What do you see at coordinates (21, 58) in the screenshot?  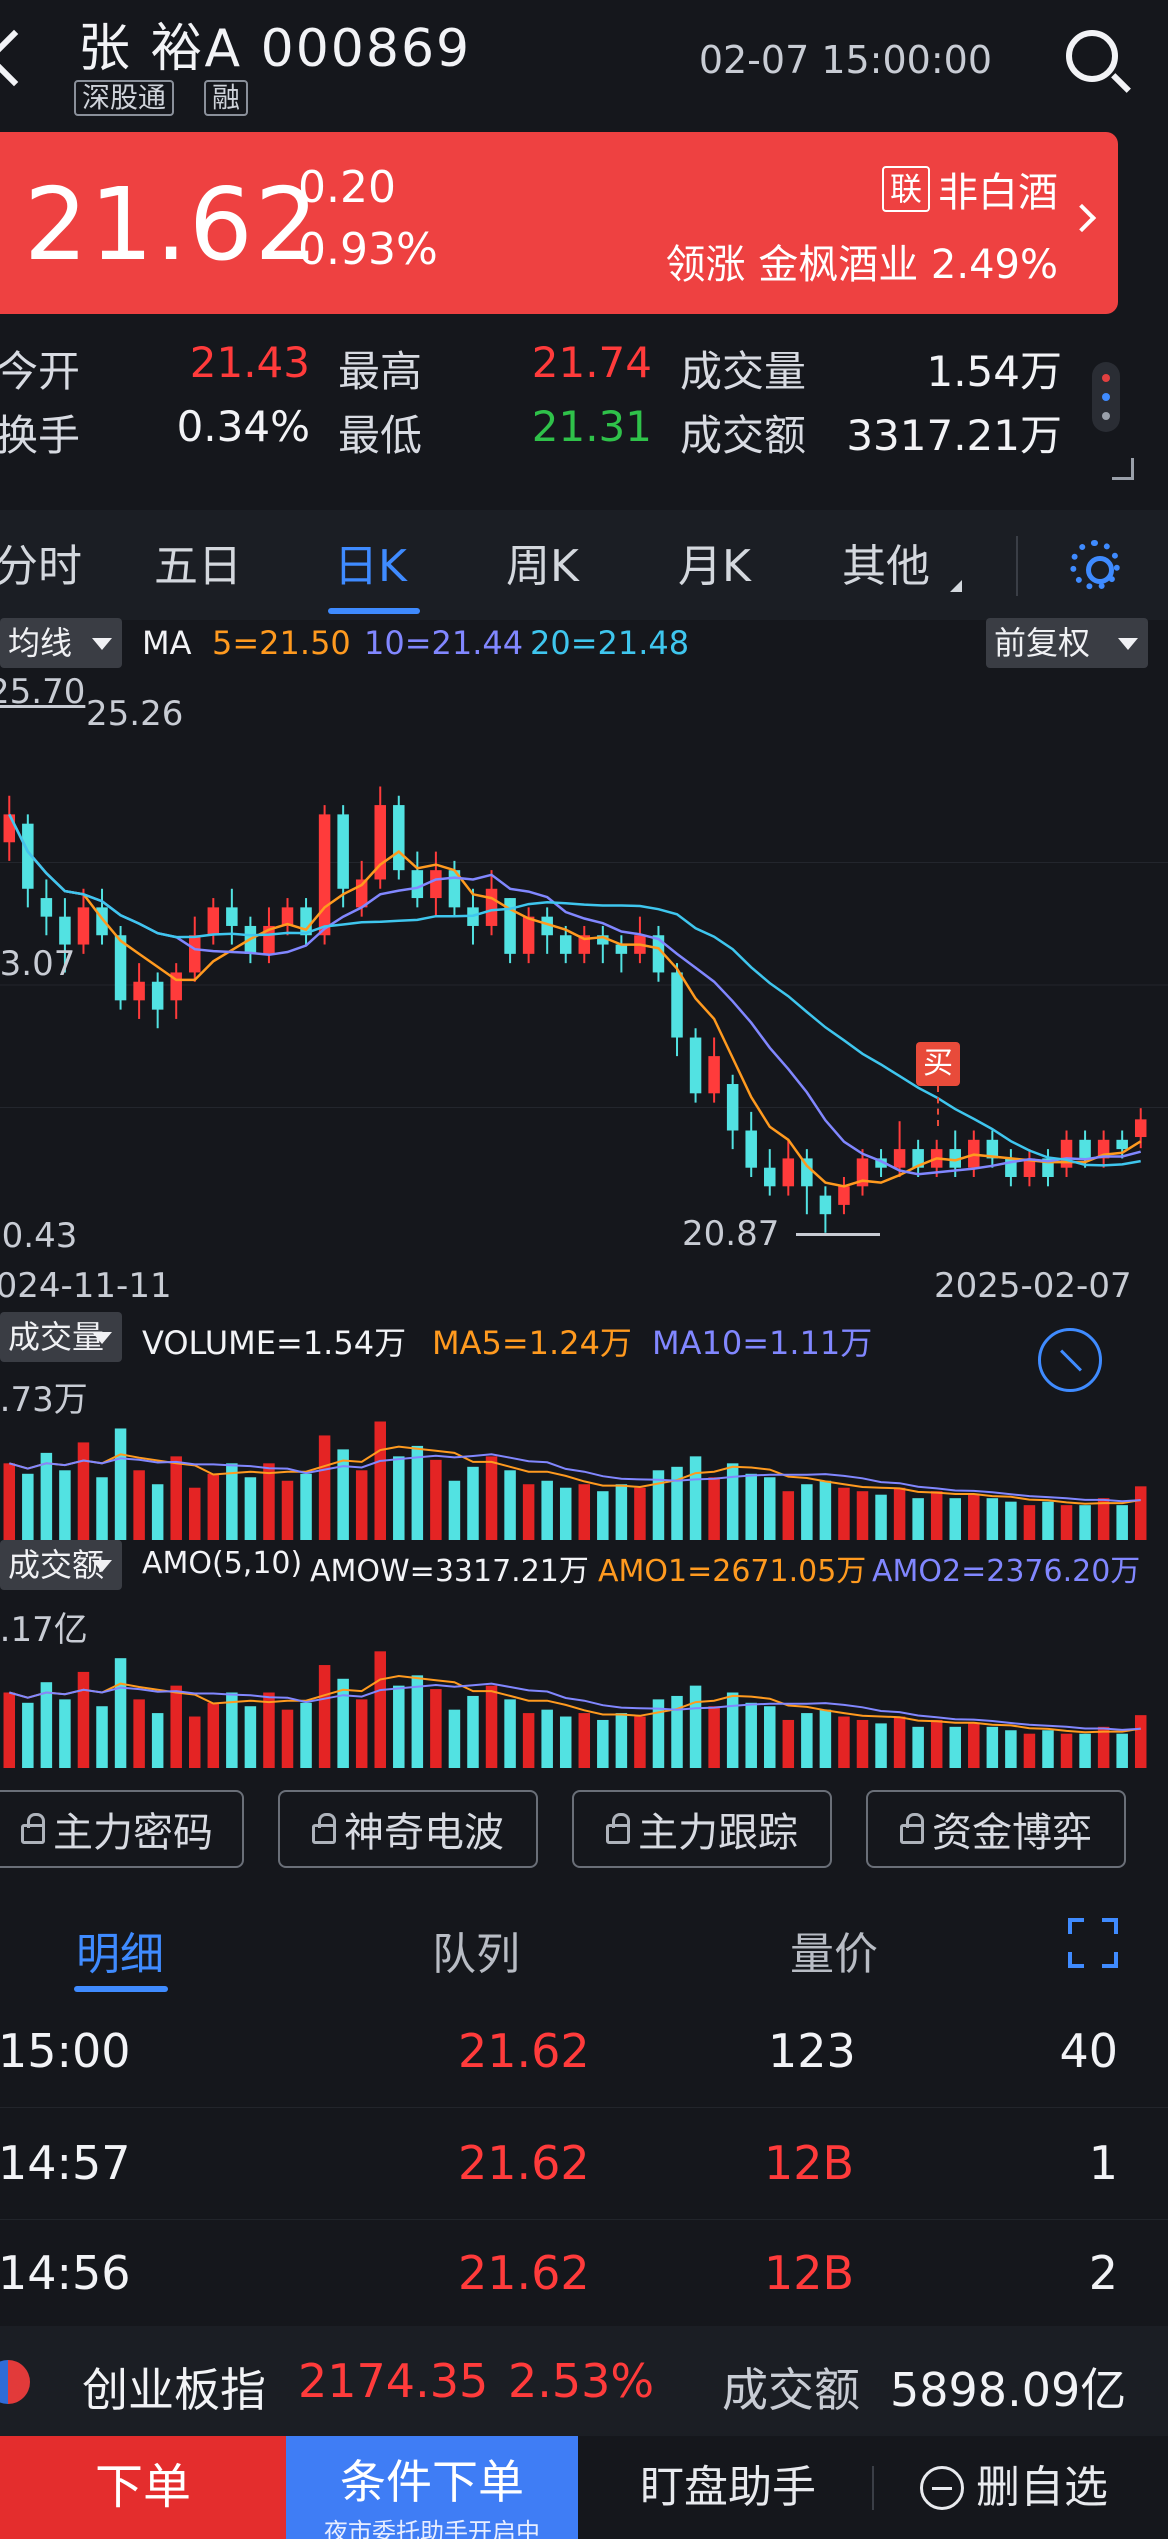 I see `back-arrow-icon` at bounding box center [21, 58].